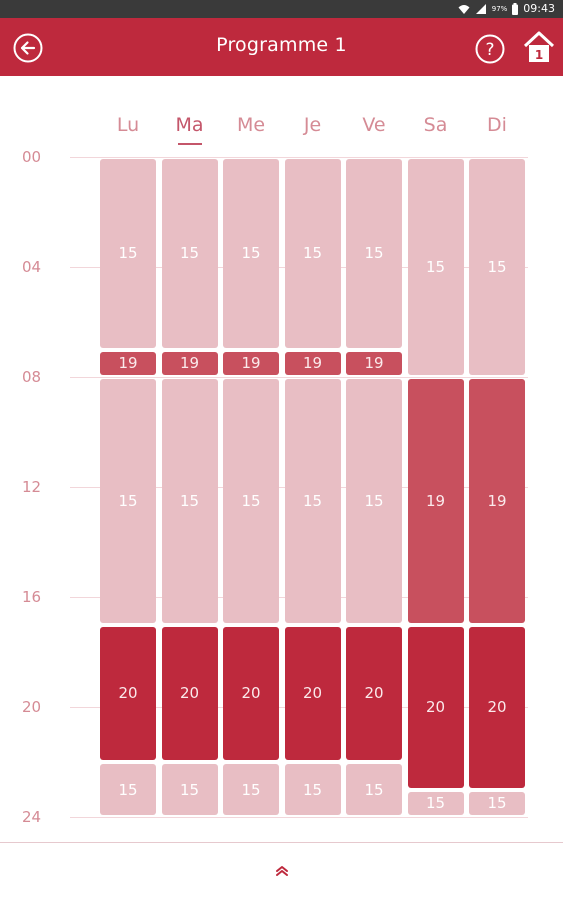 This screenshot has height=900, width=563. I want to click on chevron-up-icon, so click(282, 871).